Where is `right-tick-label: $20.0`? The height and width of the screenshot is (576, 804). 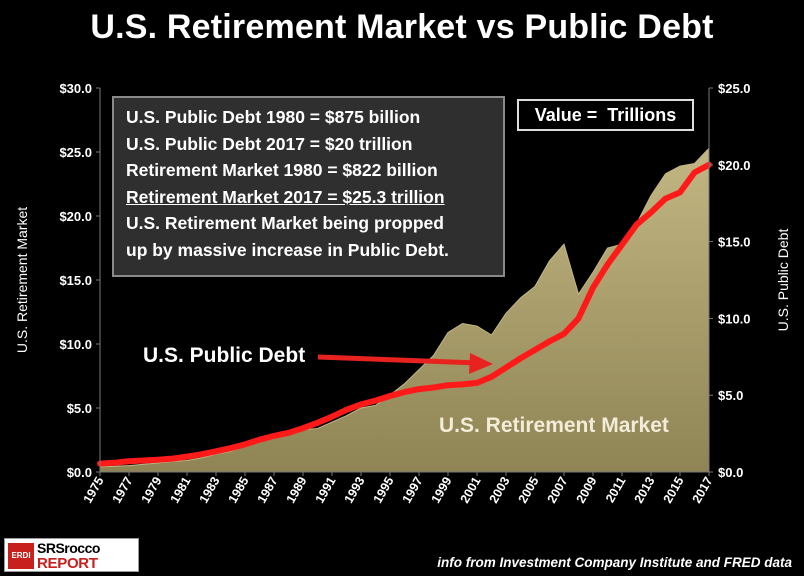
right-tick-label: $20.0 is located at coordinates (734, 165).